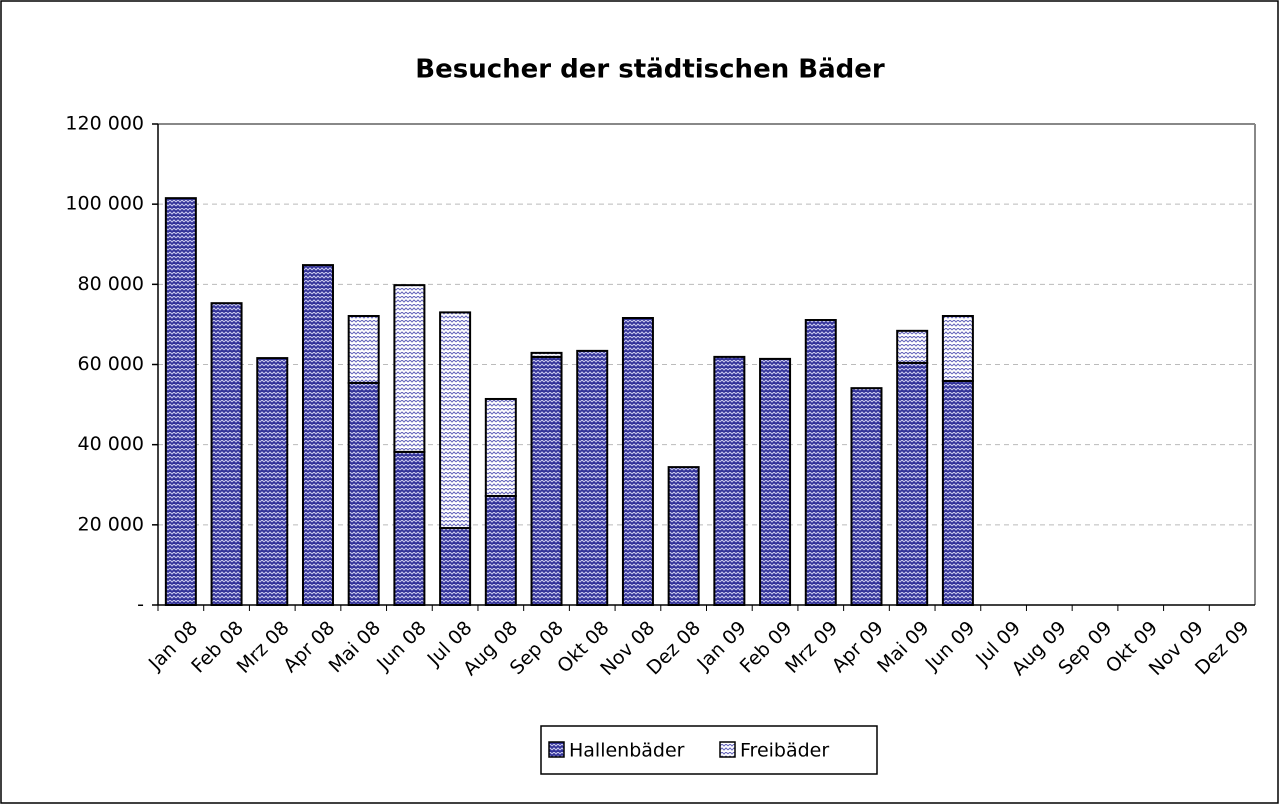 This screenshot has width=1280, height=805. I want to click on y-tick-label: 80 000, so click(111, 284).